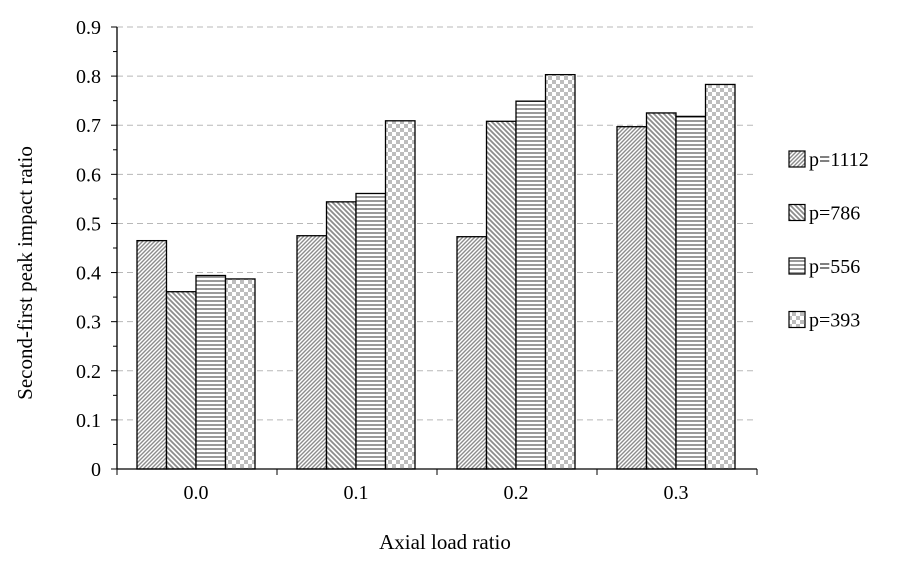  Describe the element at coordinates (828, 240) in the screenshot. I see `legend: p=1112 p=786 p=556 p=393` at that location.